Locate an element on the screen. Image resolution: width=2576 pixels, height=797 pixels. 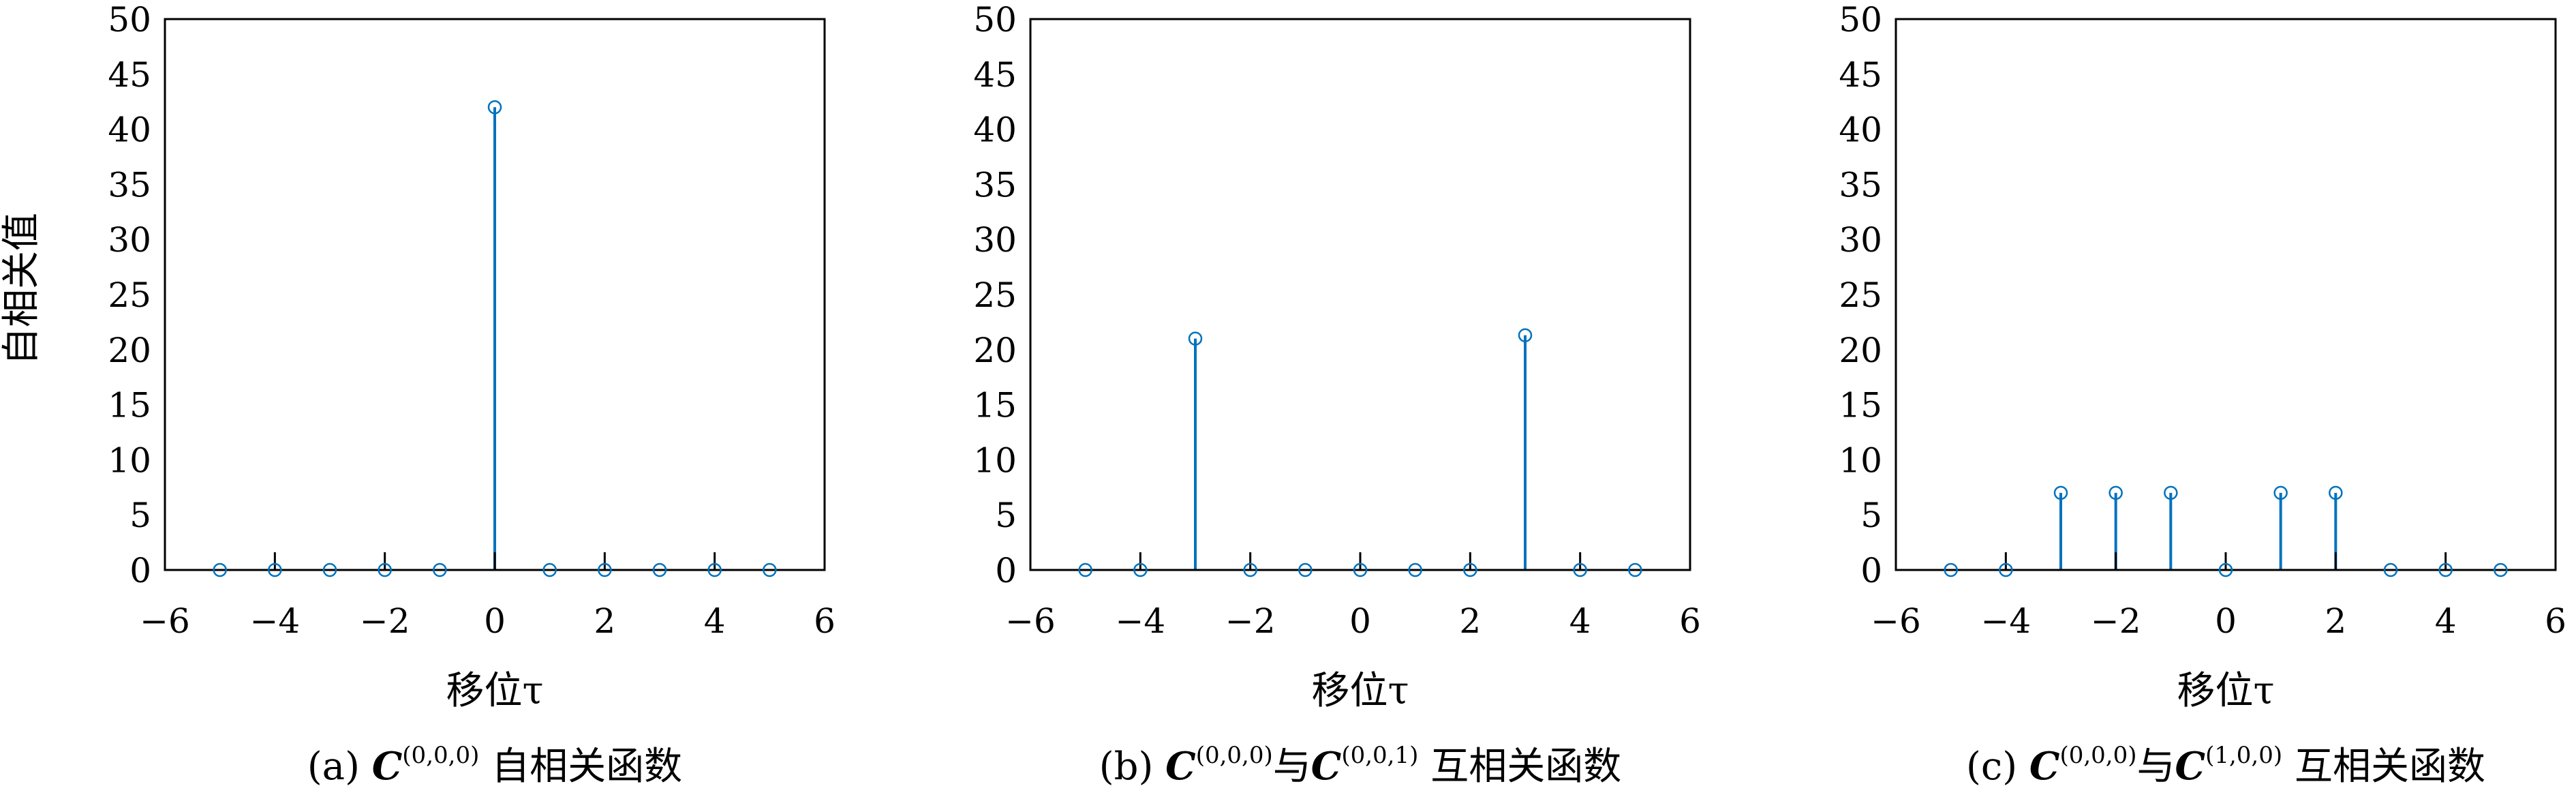
subfigure-caption: (c) C(0,0,0)与C(1,0,0) 互相关函数 is located at coordinates (2225, 765).